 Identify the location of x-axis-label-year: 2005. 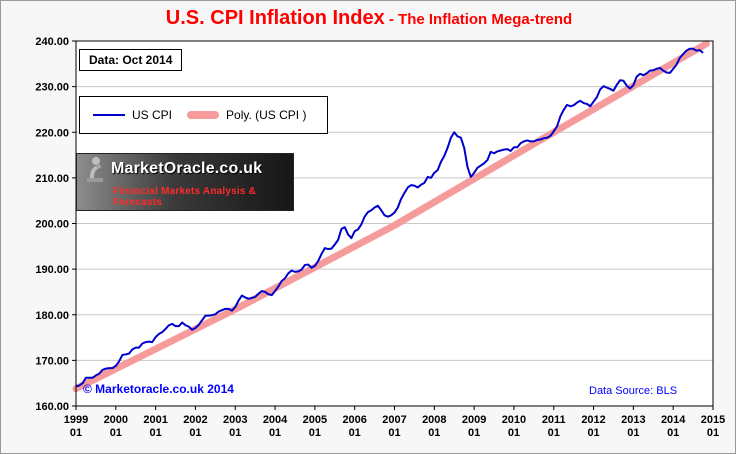
(315, 420).